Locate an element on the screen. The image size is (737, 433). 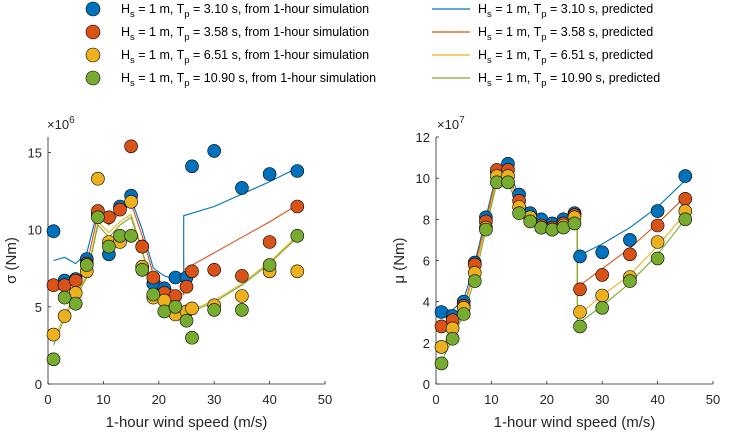
legend-entry: Hs = 1 m, Tp = 6.51 s, predicted is located at coordinates (542, 57).